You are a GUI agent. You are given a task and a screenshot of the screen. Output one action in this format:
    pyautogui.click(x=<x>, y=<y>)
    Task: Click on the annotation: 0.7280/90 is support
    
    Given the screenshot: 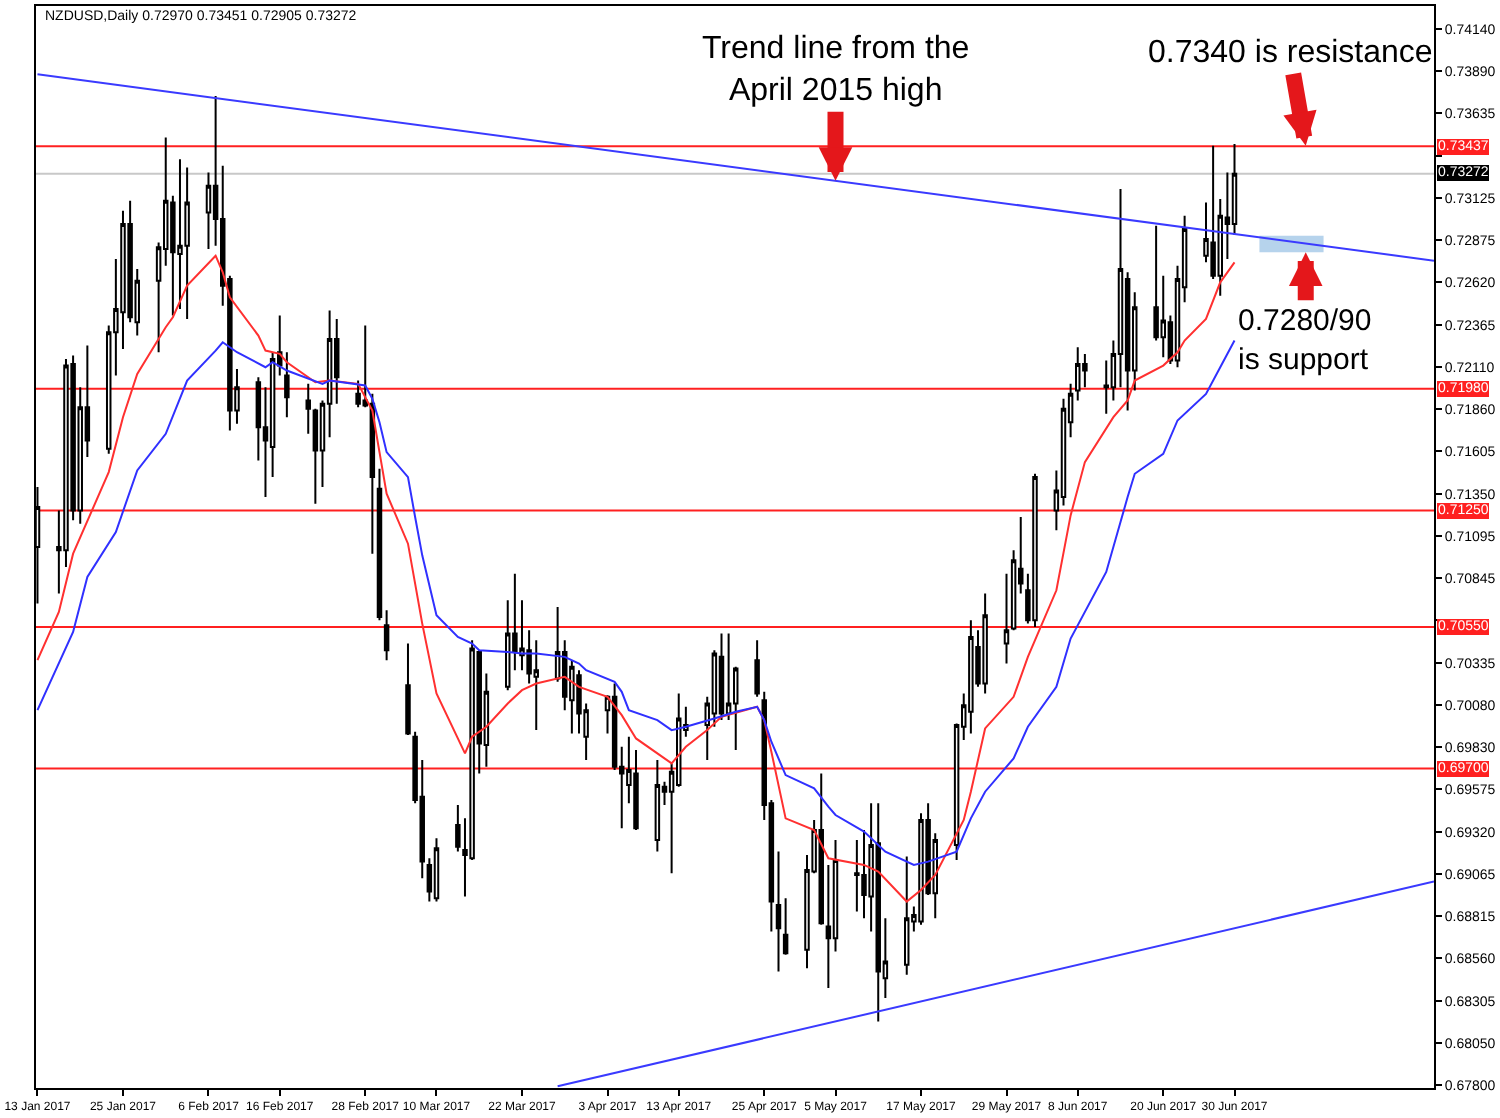 What is the action you would take?
    pyautogui.click(x=1305, y=340)
    